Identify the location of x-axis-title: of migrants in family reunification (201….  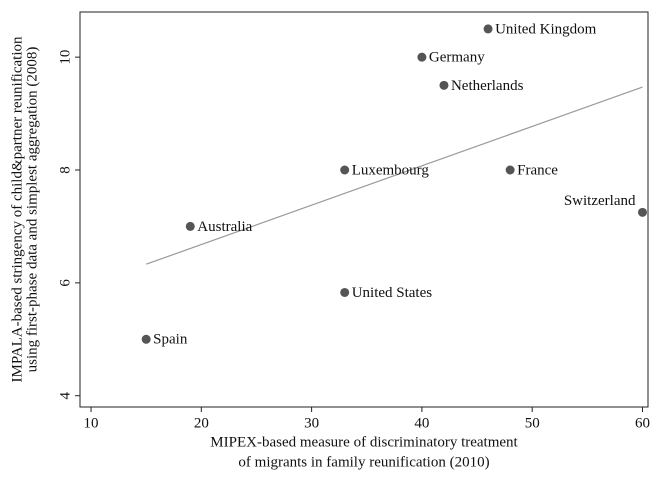
(363, 462).